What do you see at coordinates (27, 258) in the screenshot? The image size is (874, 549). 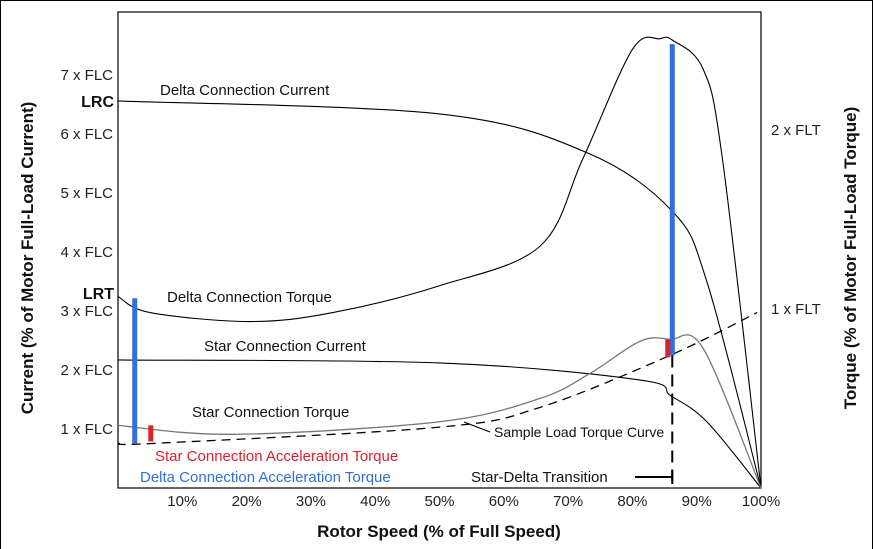 I see `left-axis-title: Current (% of Motor Full-Load Current)` at bounding box center [27, 258].